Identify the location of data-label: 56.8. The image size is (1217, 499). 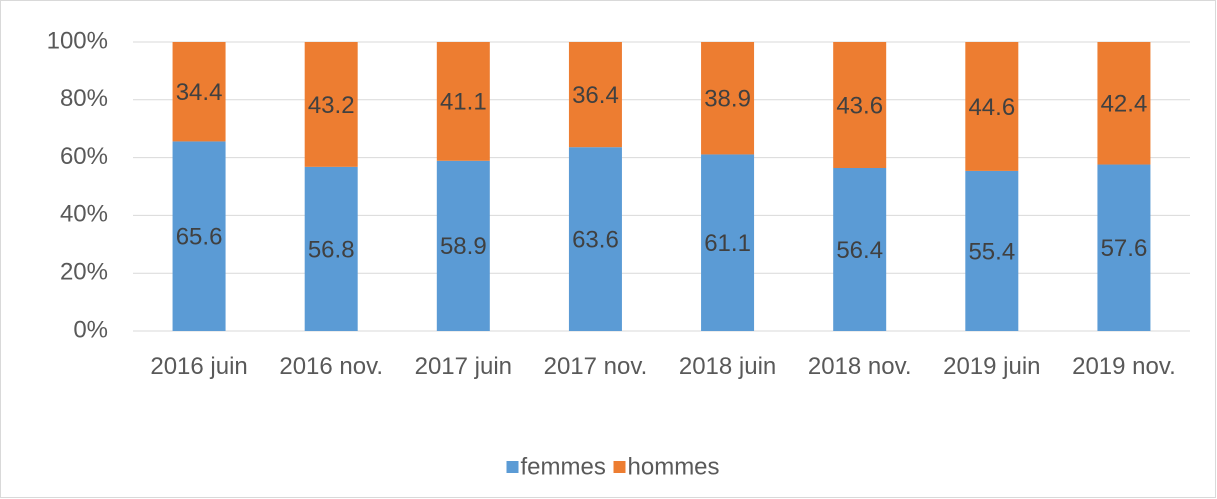
(331, 249).